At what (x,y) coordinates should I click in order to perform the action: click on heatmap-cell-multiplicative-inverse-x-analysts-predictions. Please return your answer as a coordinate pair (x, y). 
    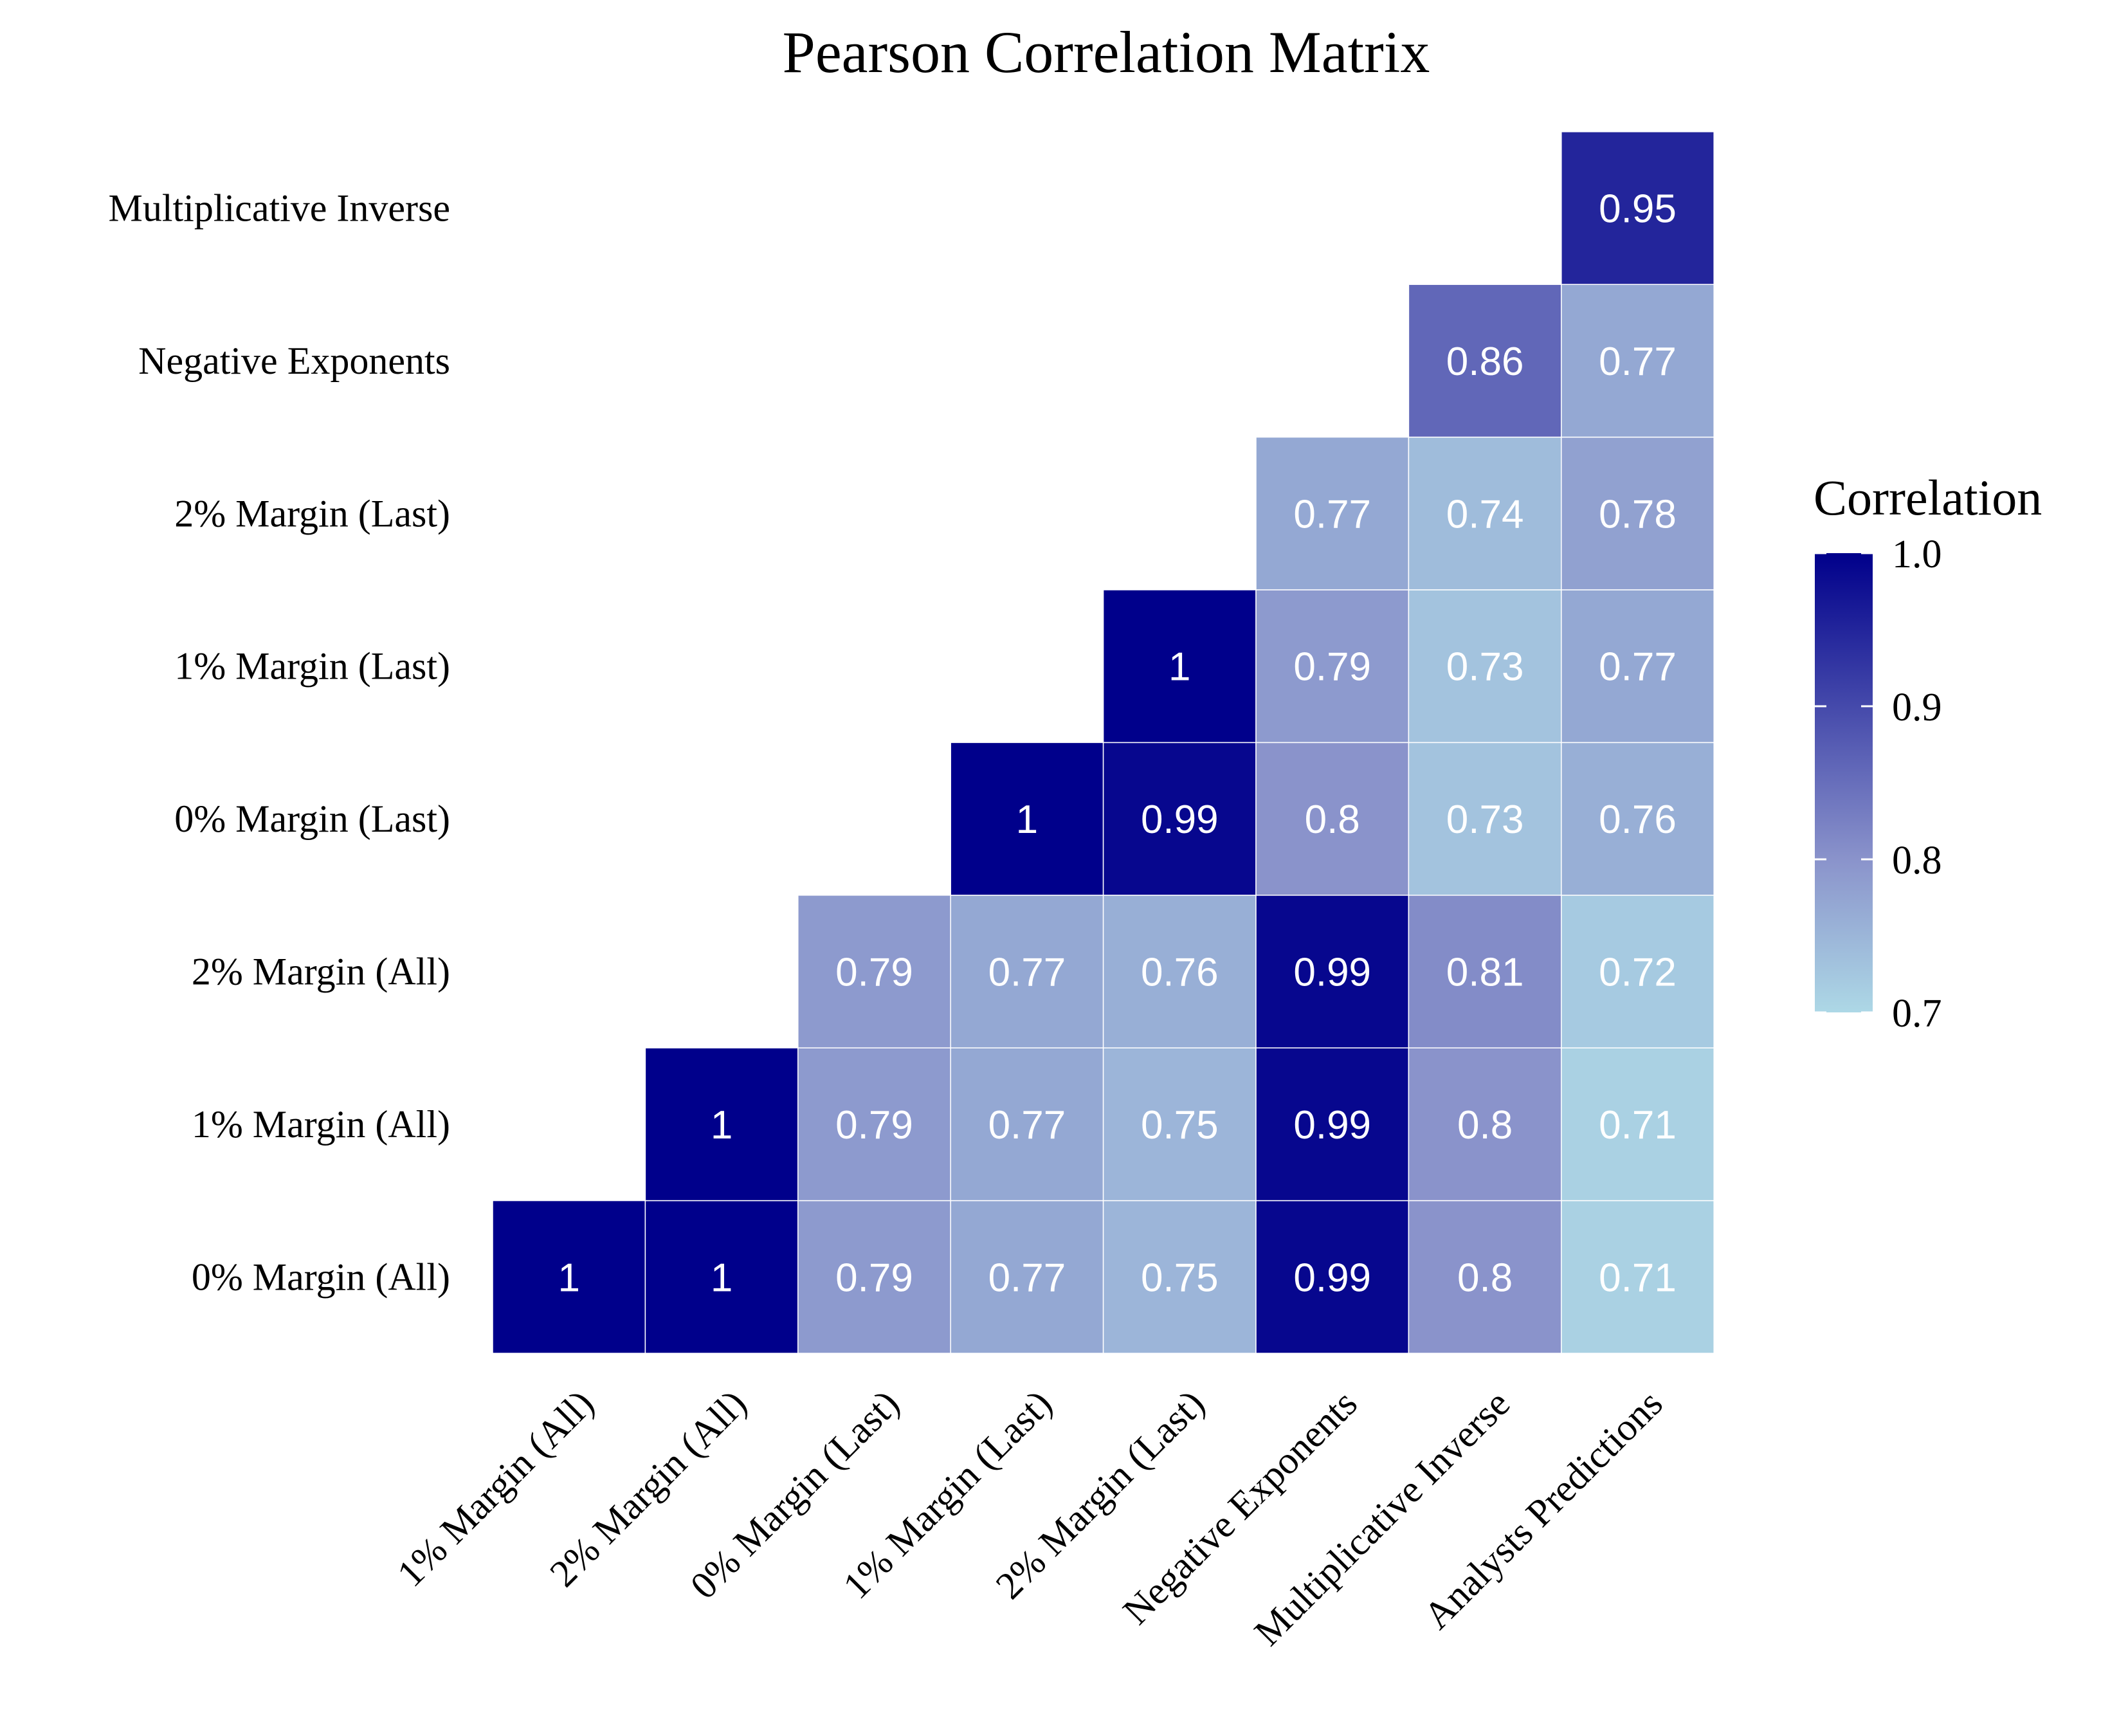
    Looking at the image, I should click on (1638, 208).